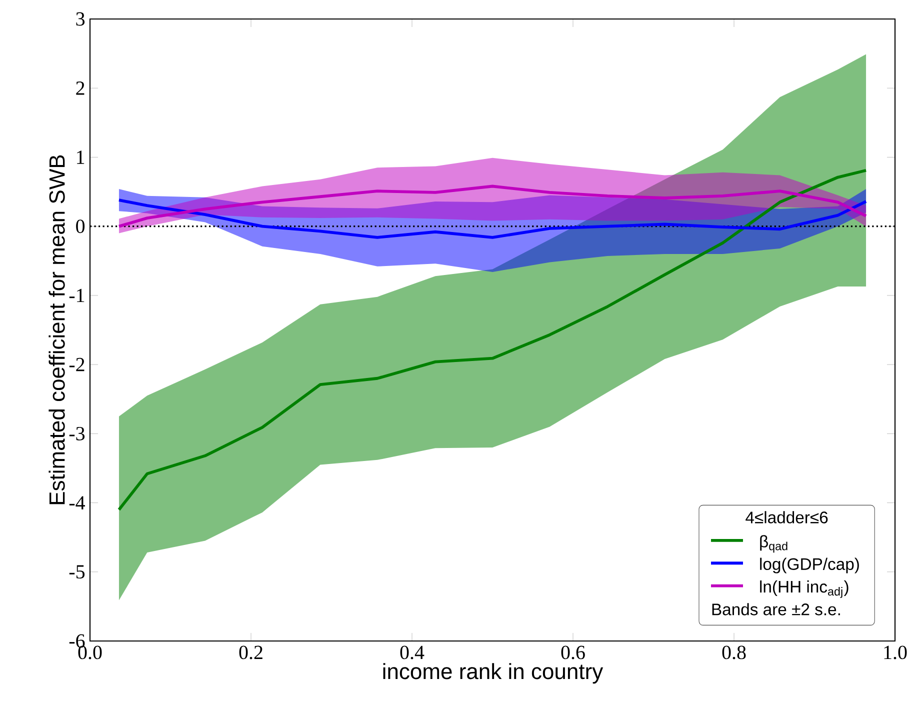 This screenshot has width=912, height=706. I want to click on annotation: Bands are ±2 s.e., so click(776, 609).